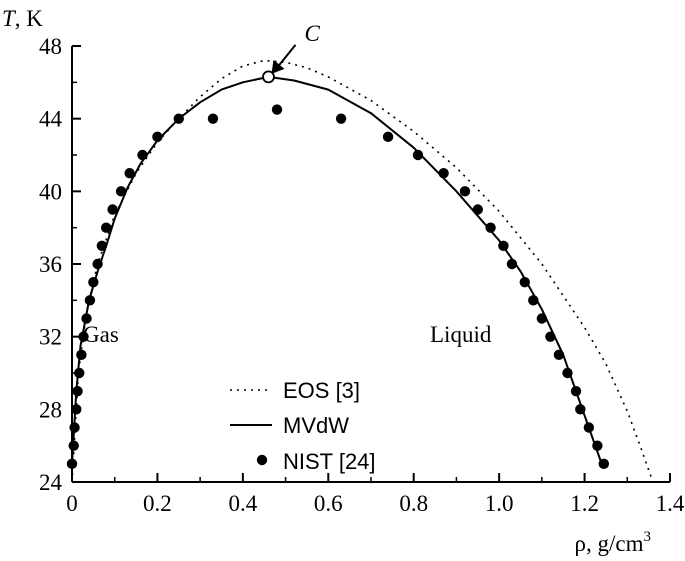 This screenshot has width=685, height=561. What do you see at coordinates (9, 18) in the screenshot?
I see `y-axis-title-var: T` at bounding box center [9, 18].